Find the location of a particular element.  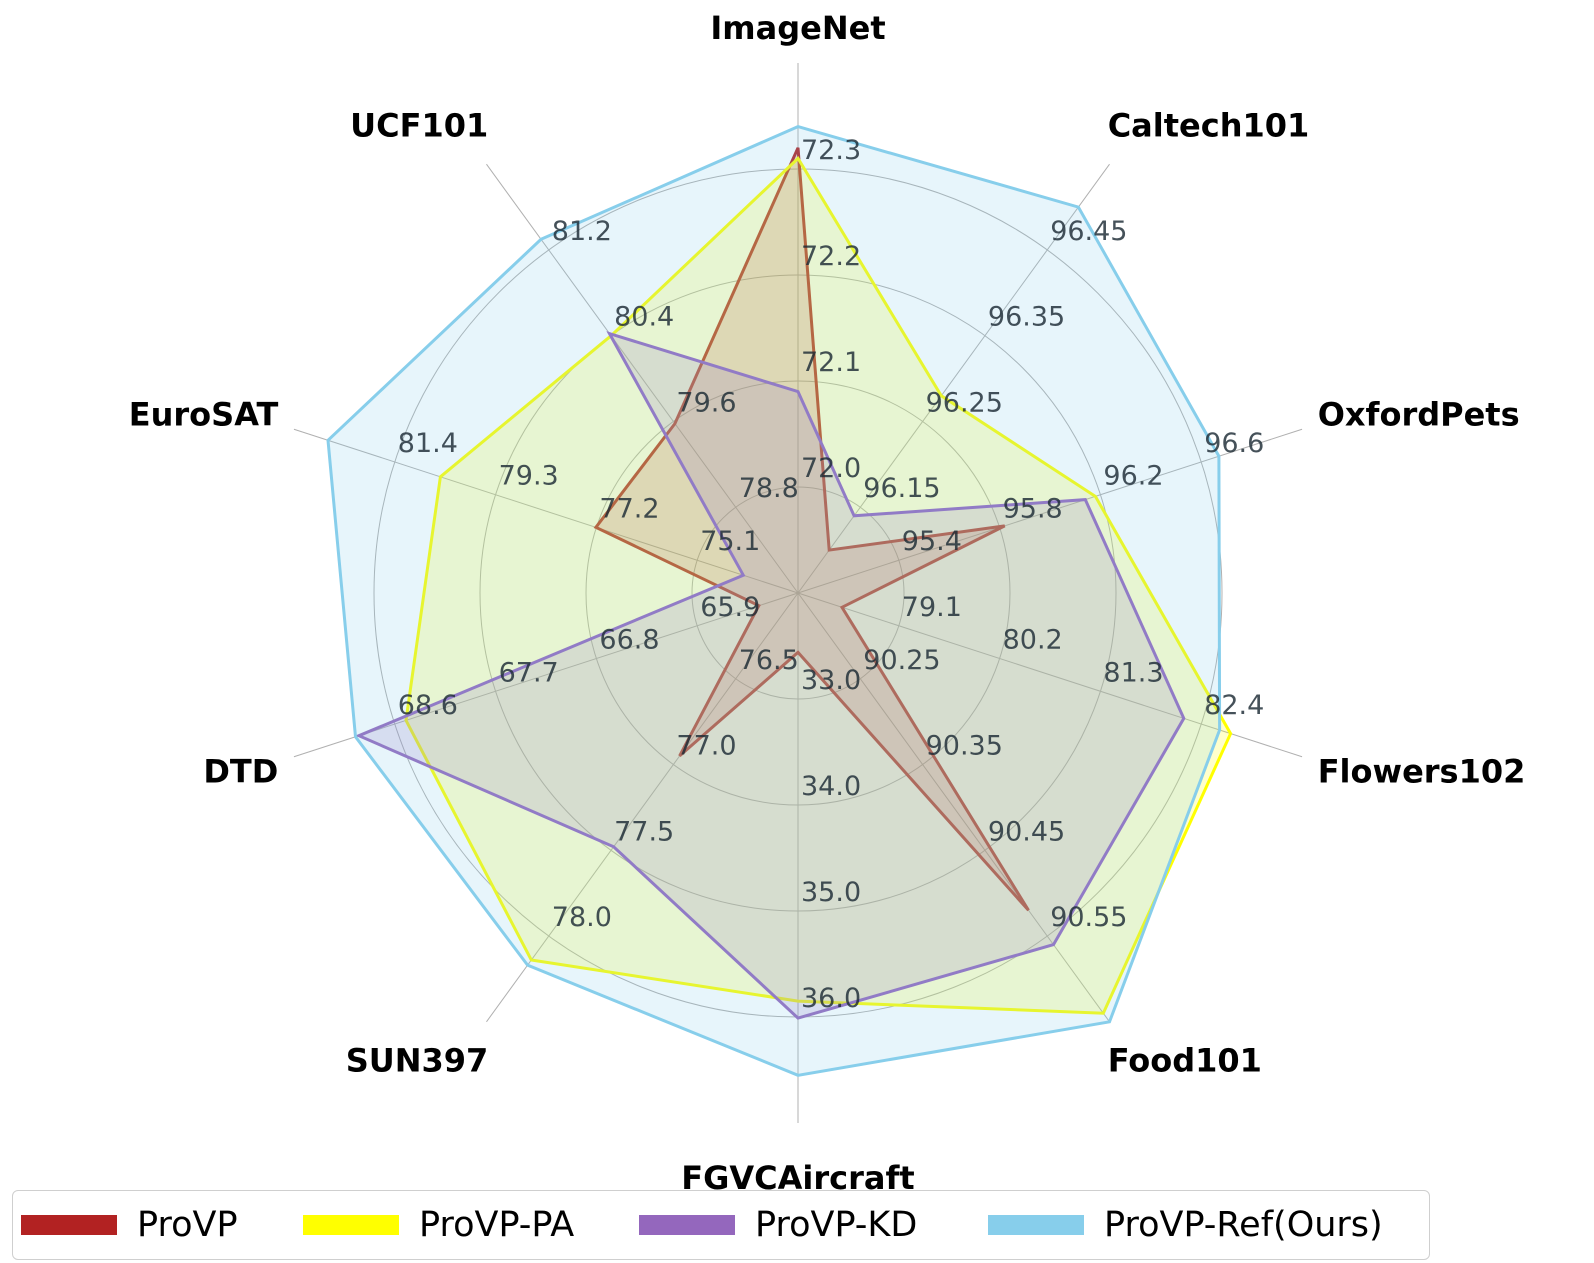

legend-swatch-provp-kd is located at coordinates (687, 1225).